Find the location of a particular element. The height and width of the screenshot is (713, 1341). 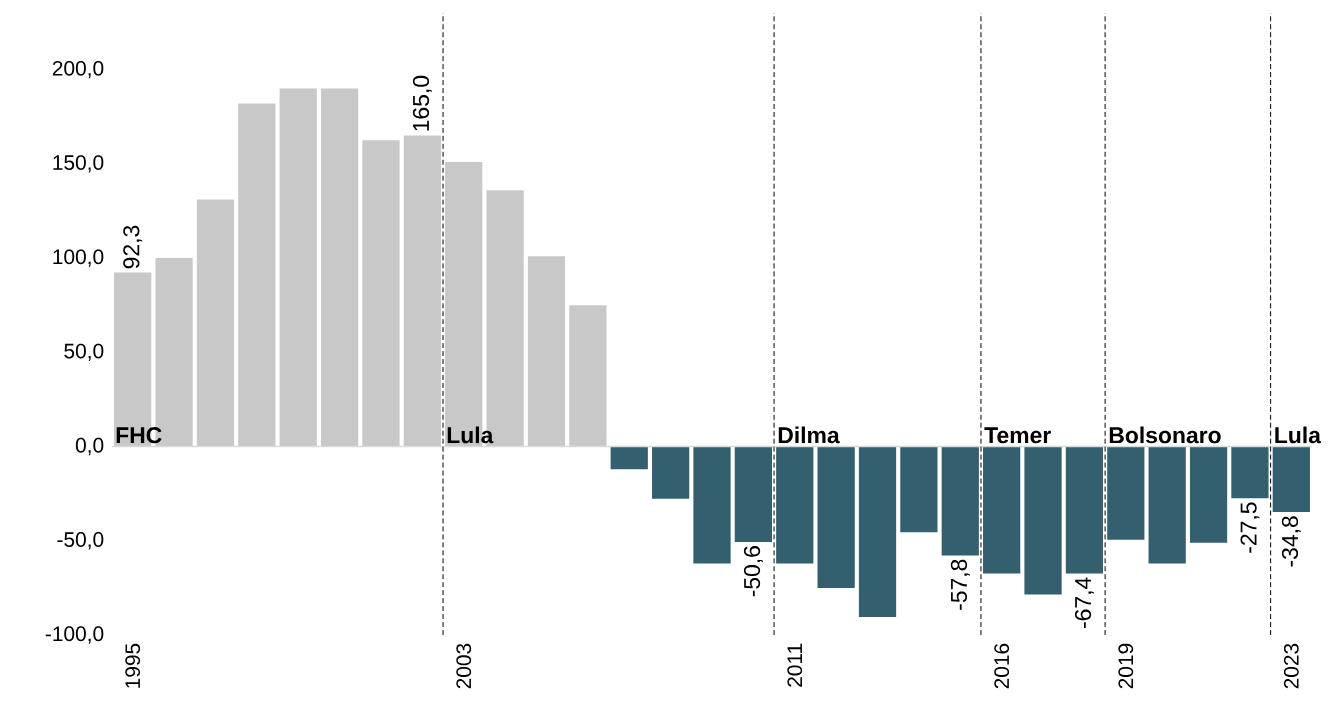

y-tick-label: 0,0 is located at coordinates (89, 446).